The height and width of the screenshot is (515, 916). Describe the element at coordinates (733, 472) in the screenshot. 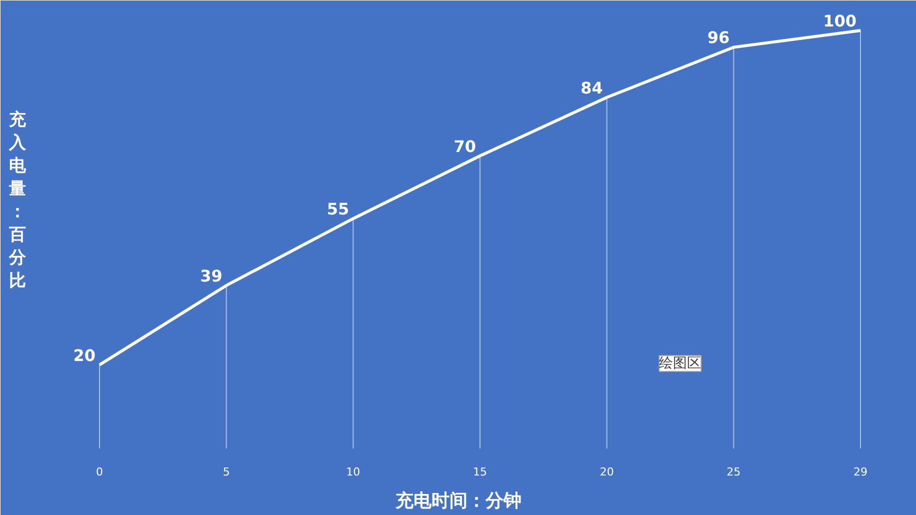

I see `x-tick-label: 25` at that location.